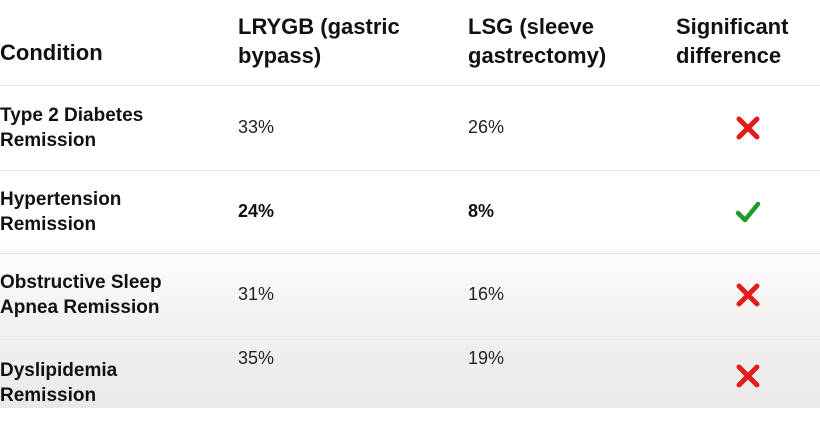 The image size is (820, 434). What do you see at coordinates (256, 358) in the screenshot?
I see `lrygb-value: 35%` at bounding box center [256, 358].